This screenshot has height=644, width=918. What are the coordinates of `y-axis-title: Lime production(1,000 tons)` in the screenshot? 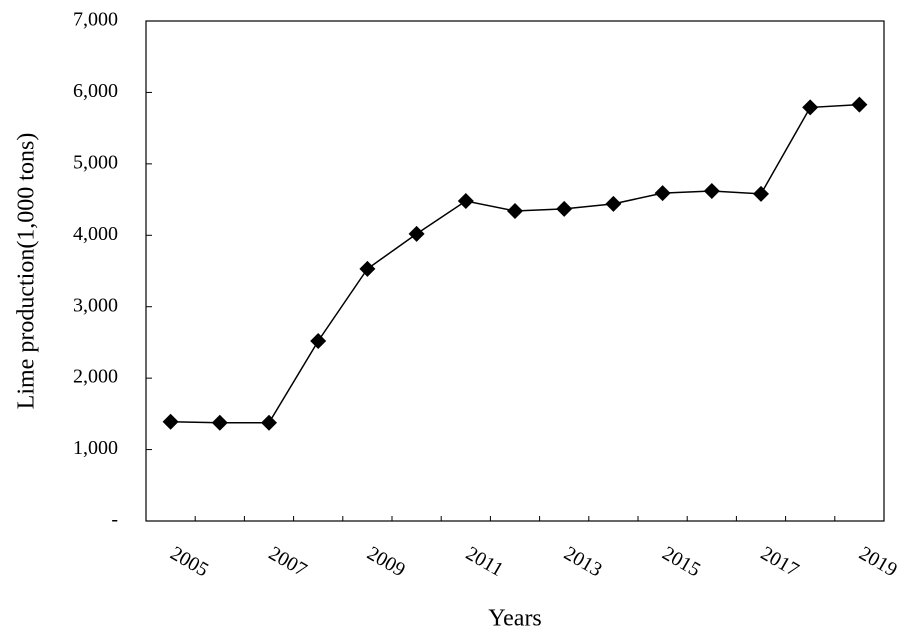 It's located at (27, 271).